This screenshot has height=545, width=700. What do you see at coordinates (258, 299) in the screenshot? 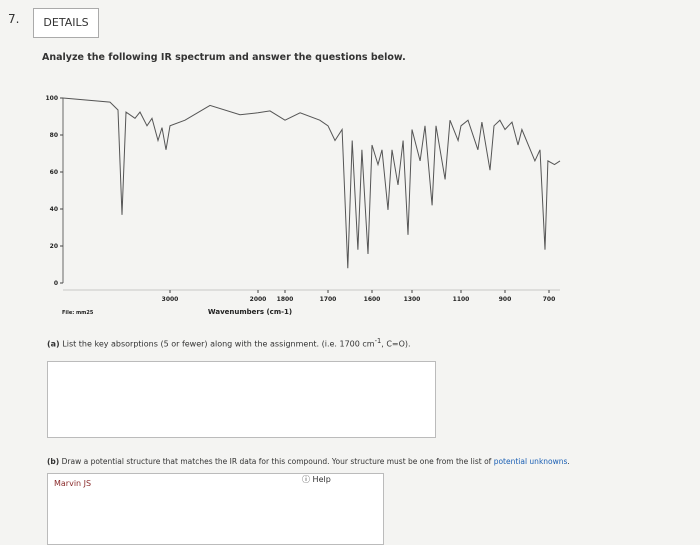
I see `x-tick-label: 2000` at bounding box center [258, 299].